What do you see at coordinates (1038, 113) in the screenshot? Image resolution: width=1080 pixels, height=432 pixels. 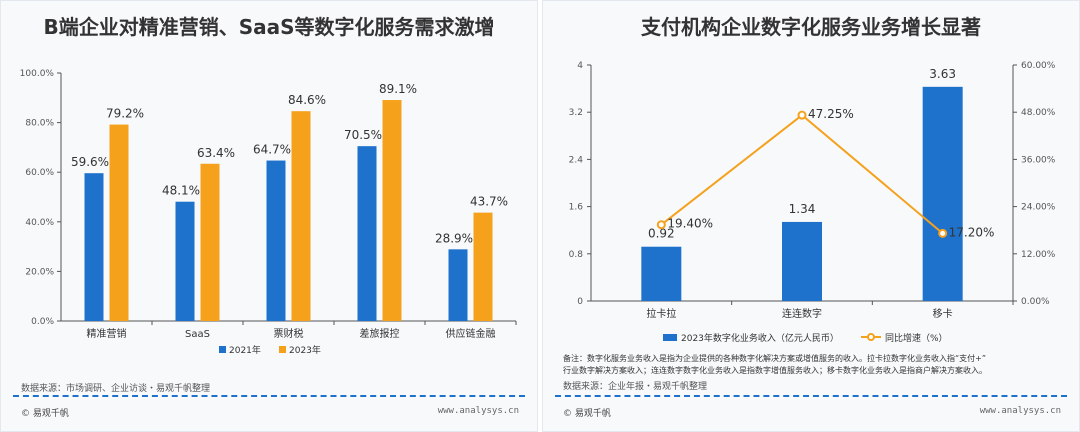 I see `y2-tick-label: 48.00%` at bounding box center [1038, 113].